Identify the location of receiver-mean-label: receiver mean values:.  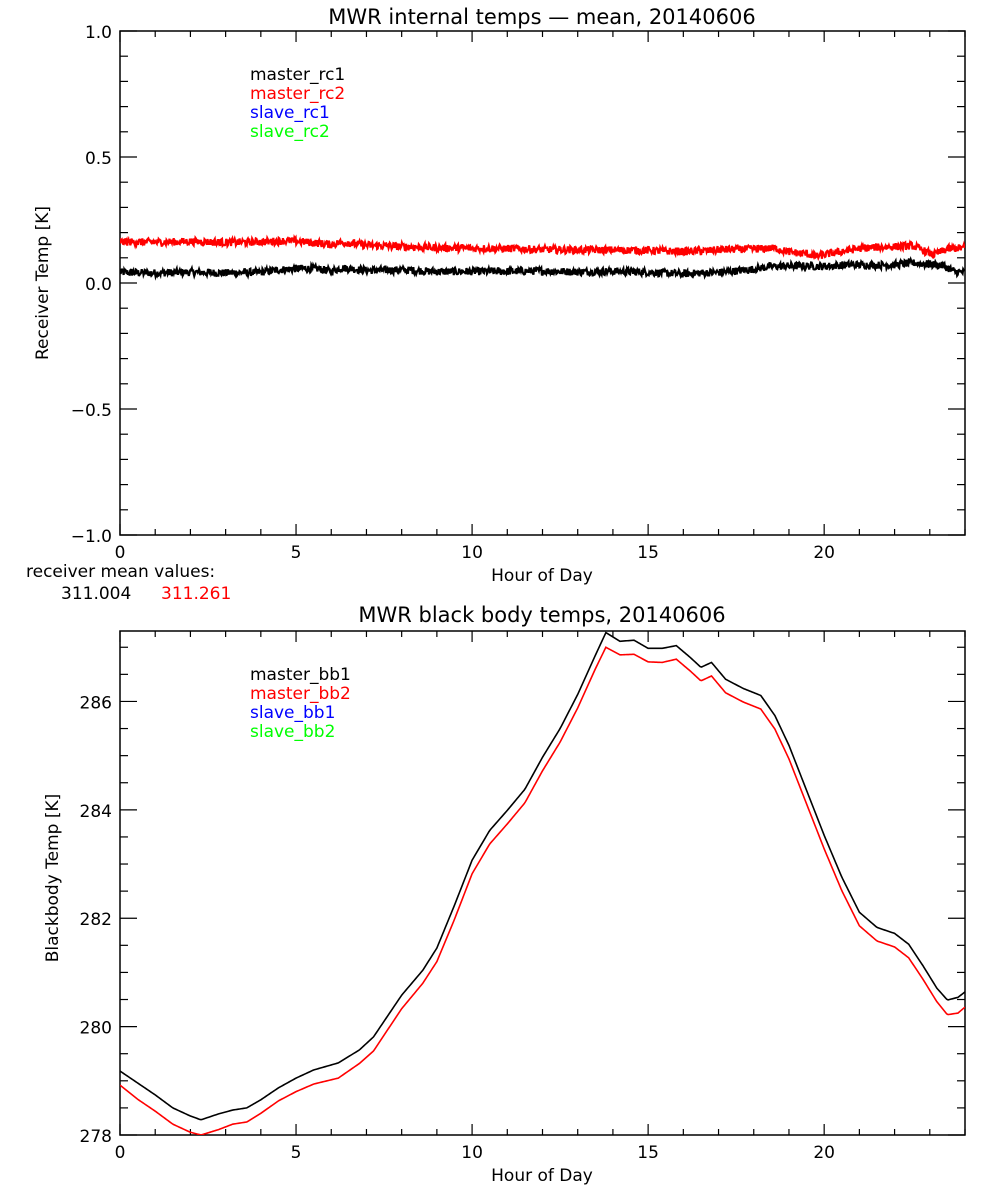
(120, 572).